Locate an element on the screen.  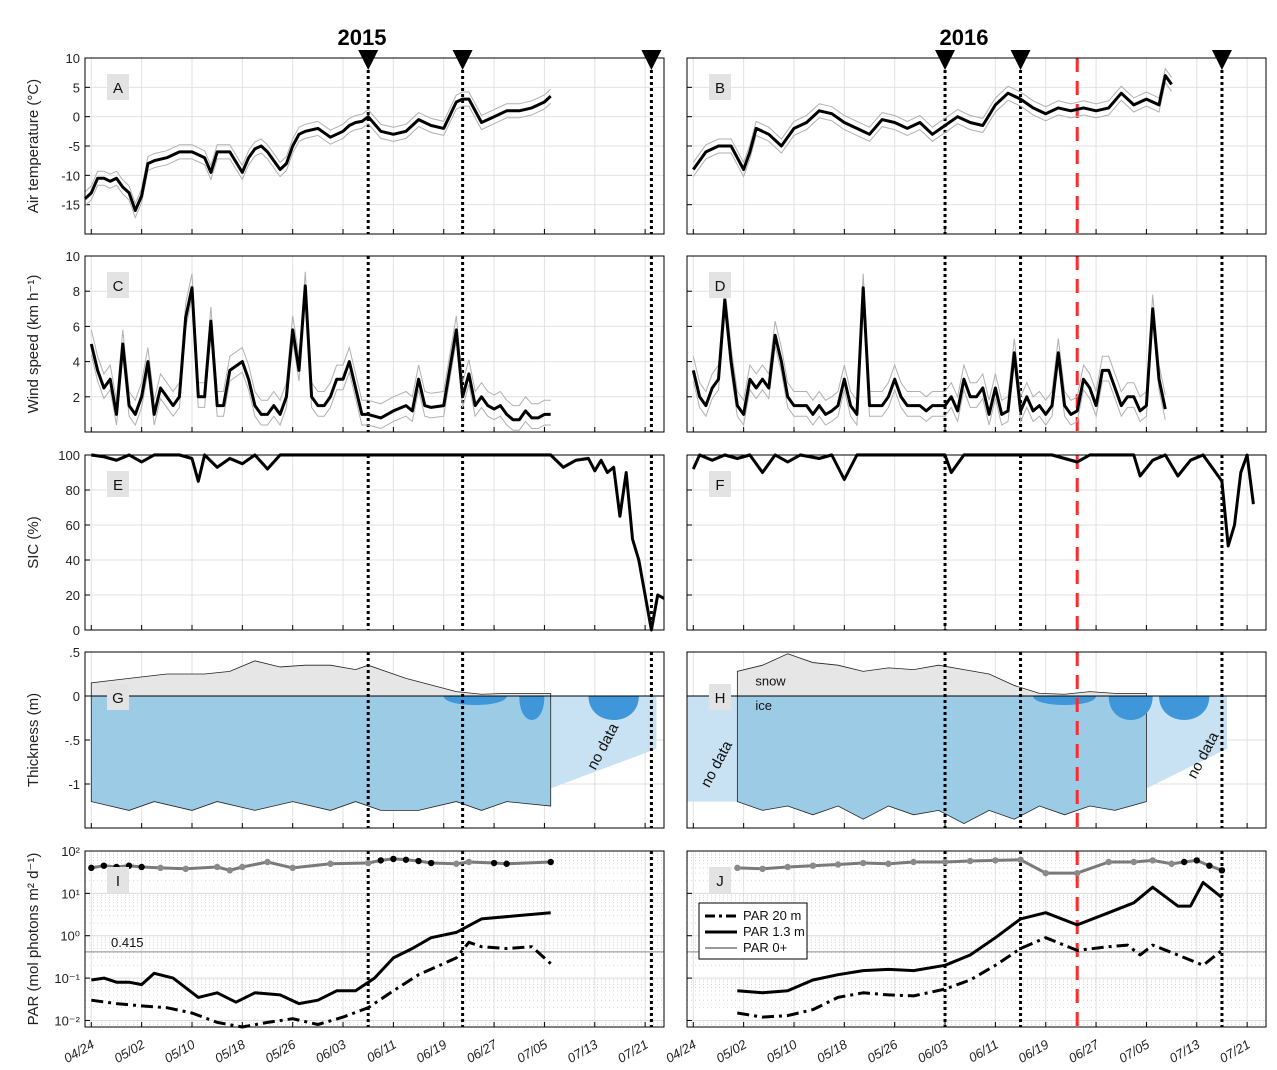
axes-frame-J is located at coordinates (976, 939).